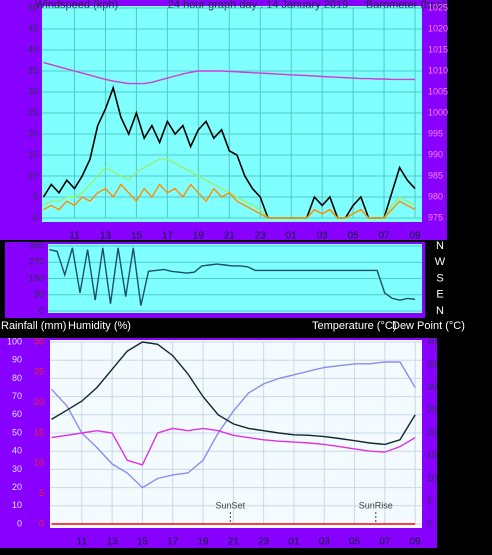  What do you see at coordinates (438, 7) in the screenshot?
I see `y-tick-label: 1025` at bounding box center [438, 7].